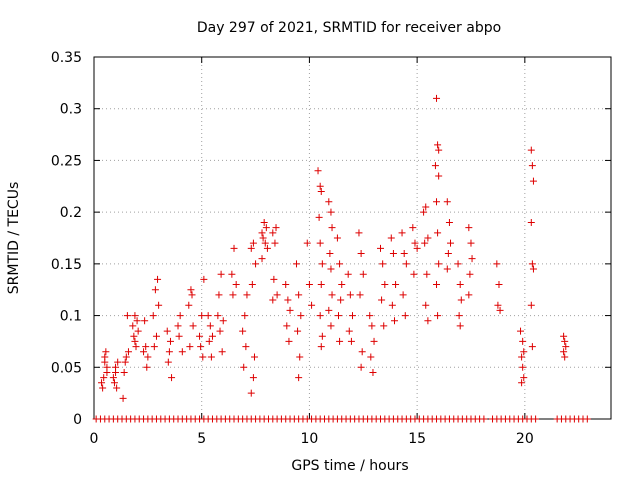 This screenshot has height=480, width=640. What do you see at coordinates (201, 439) in the screenshot?
I see `x-tick-label: 5` at bounding box center [201, 439].